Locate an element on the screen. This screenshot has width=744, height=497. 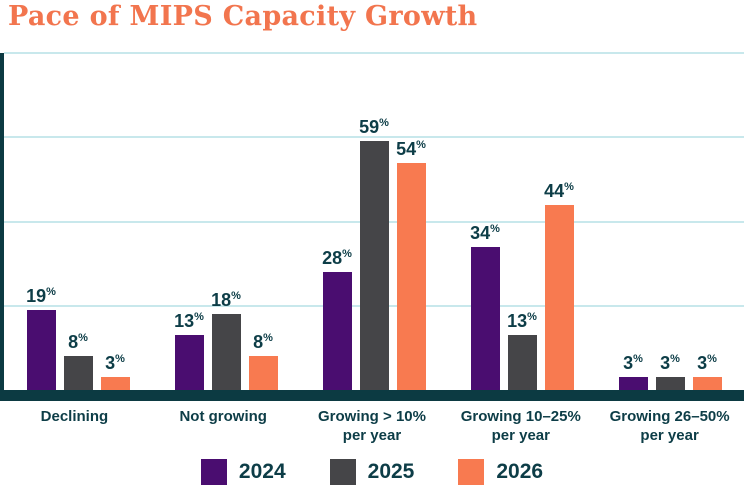
x-axis-label: Declining is located at coordinates (74, 416).